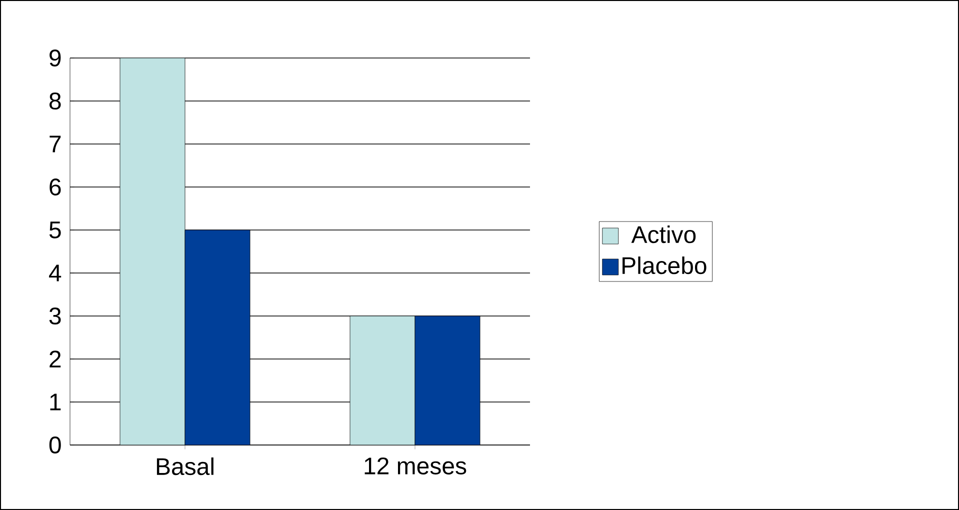 This screenshot has height=510, width=959. Describe the element at coordinates (55, 359) in the screenshot. I see `y-tick-label: 2` at that location.